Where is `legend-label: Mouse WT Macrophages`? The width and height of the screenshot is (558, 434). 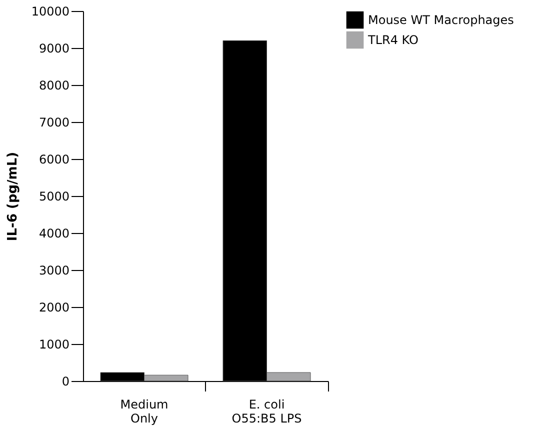
legend-label: Mouse WT Macrophages is located at coordinates (441, 20).